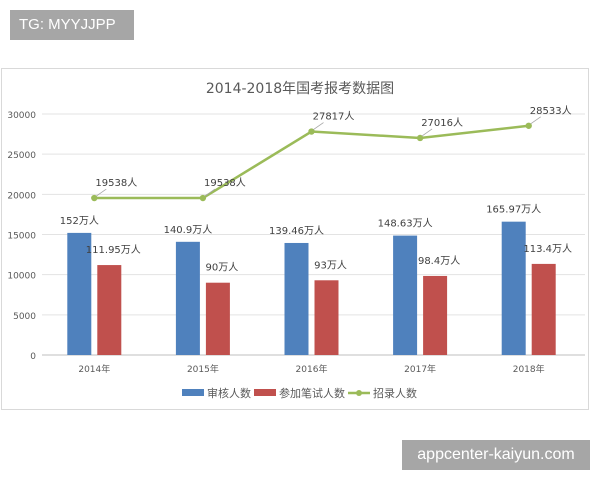 The width and height of the screenshot is (600, 480). Describe the element at coordinates (21, 116) in the screenshot. I see `y-tick-label: 30000` at that location.